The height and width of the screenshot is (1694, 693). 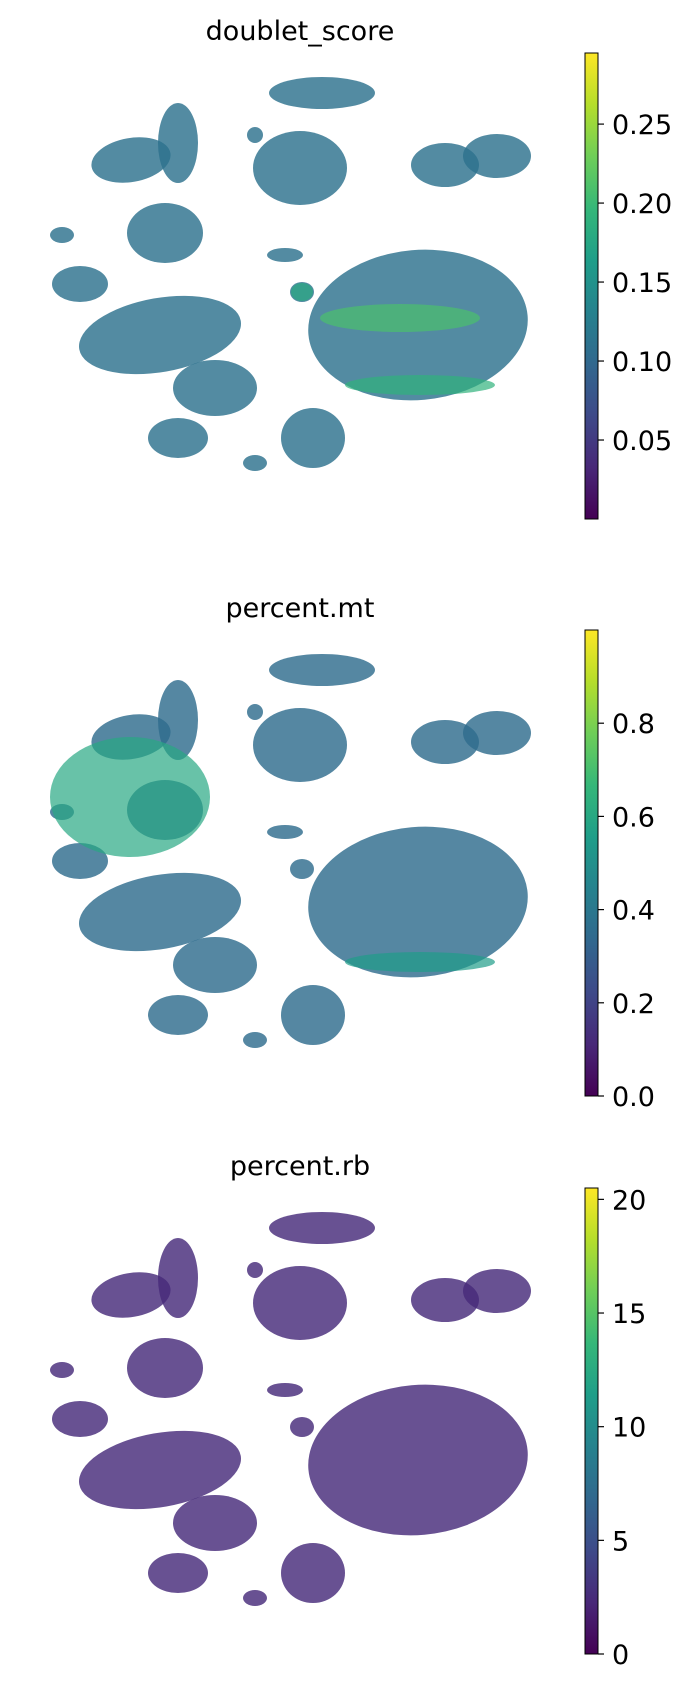 What do you see at coordinates (633, 1004) in the screenshot?
I see `colorbar-tick-label: 0.2` at bounding box center [633, 1004].